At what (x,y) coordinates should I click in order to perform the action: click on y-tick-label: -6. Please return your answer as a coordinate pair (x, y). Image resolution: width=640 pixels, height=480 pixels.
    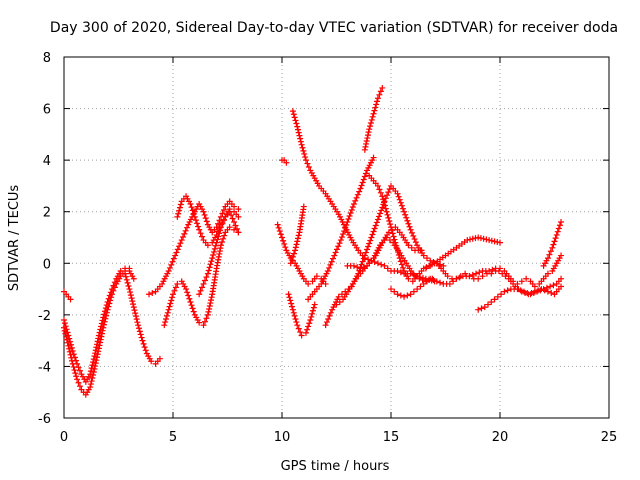
    Looking at the image, I should click on (44, 419).